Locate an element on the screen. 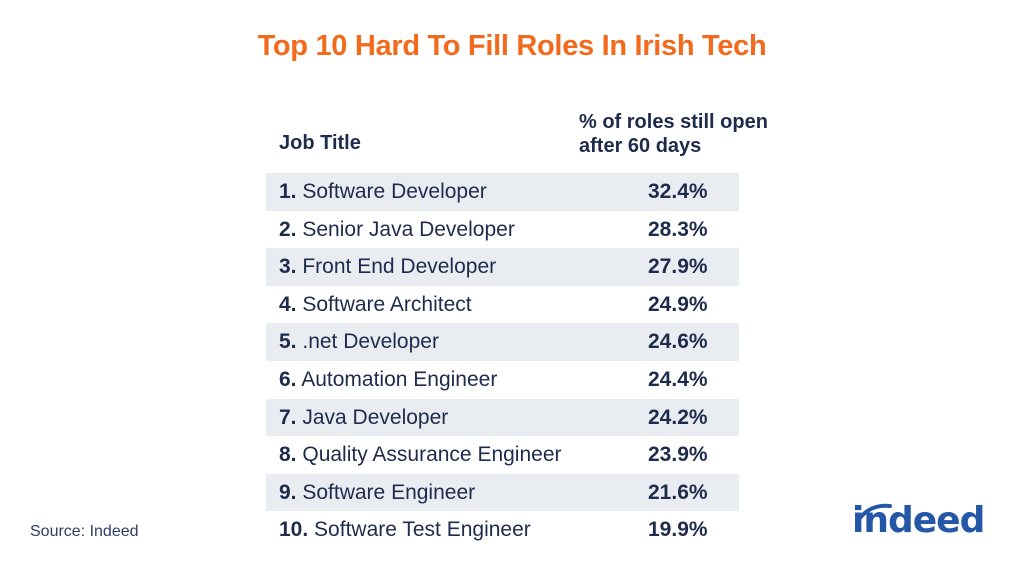 This screenshot has width=1024, height=577. row-job-title: 6. Automation Engineer is located at coordinates (388, 380).